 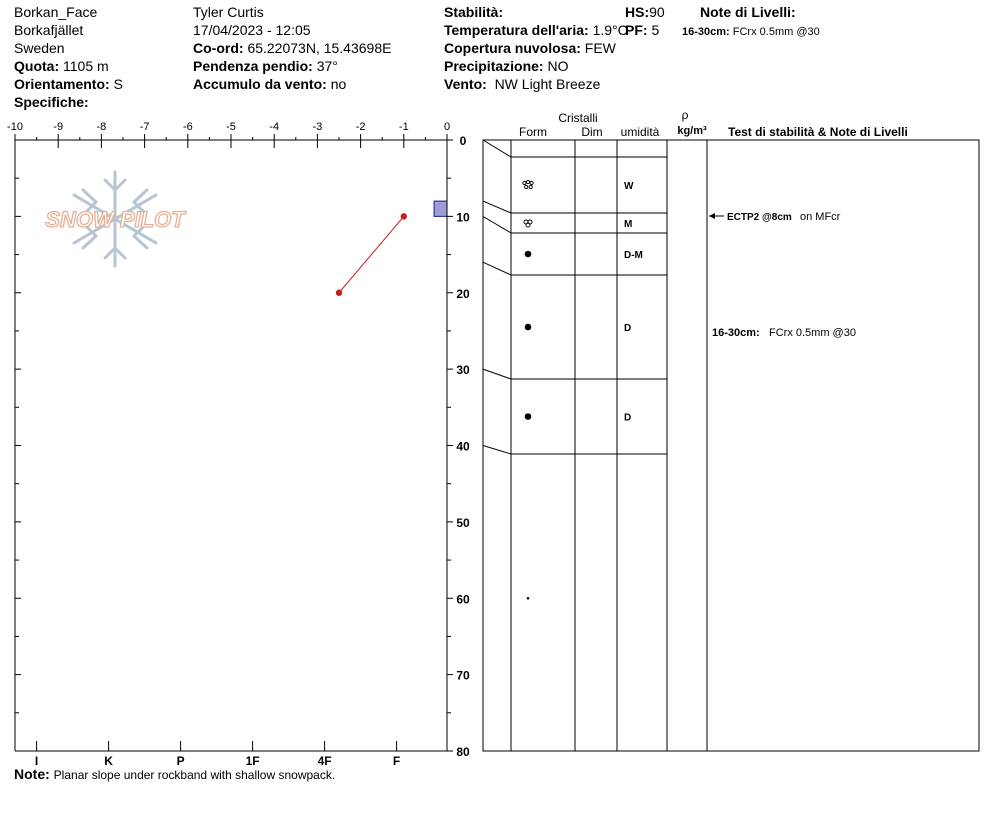 I want to click on test-detail-1: on MFcr, so click(x=820, y=217).